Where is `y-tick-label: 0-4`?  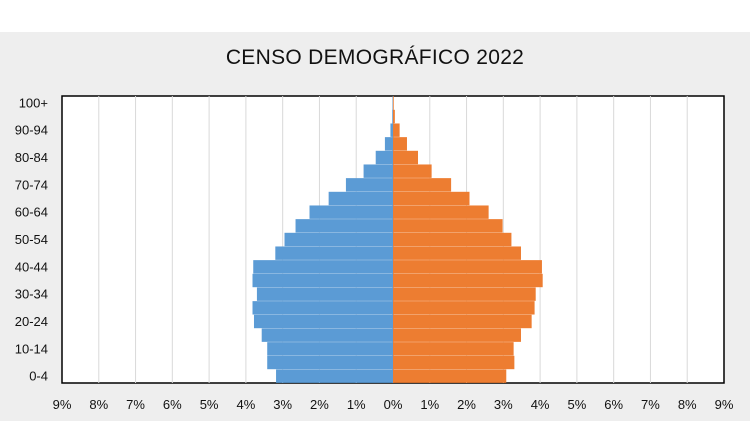
y-tick-label: 0-4 is located at coordinates (38, 376).